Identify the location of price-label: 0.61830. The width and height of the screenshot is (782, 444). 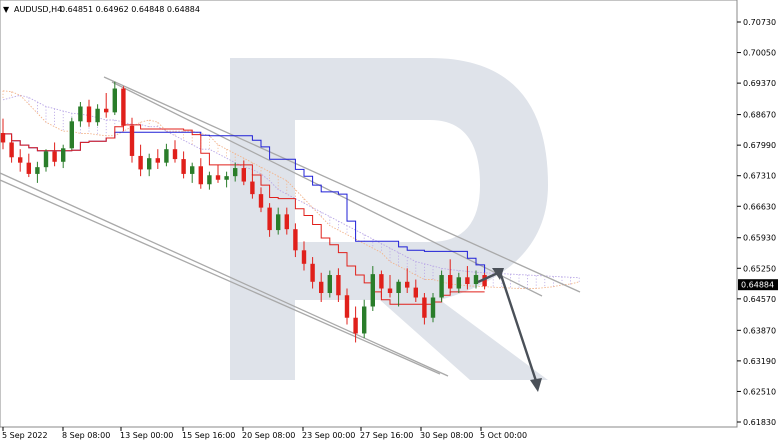
(759, 422).